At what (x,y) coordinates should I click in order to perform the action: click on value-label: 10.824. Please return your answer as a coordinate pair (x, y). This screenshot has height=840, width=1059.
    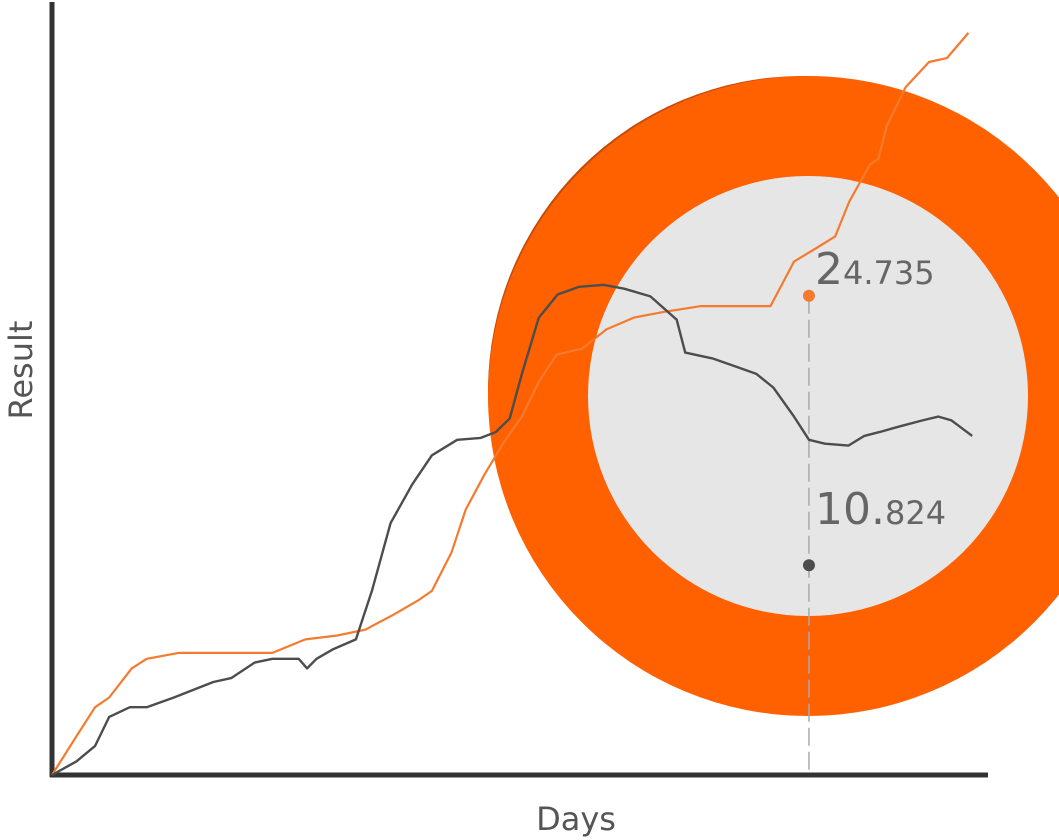
    Looking at the image, I should click on (880, 509).